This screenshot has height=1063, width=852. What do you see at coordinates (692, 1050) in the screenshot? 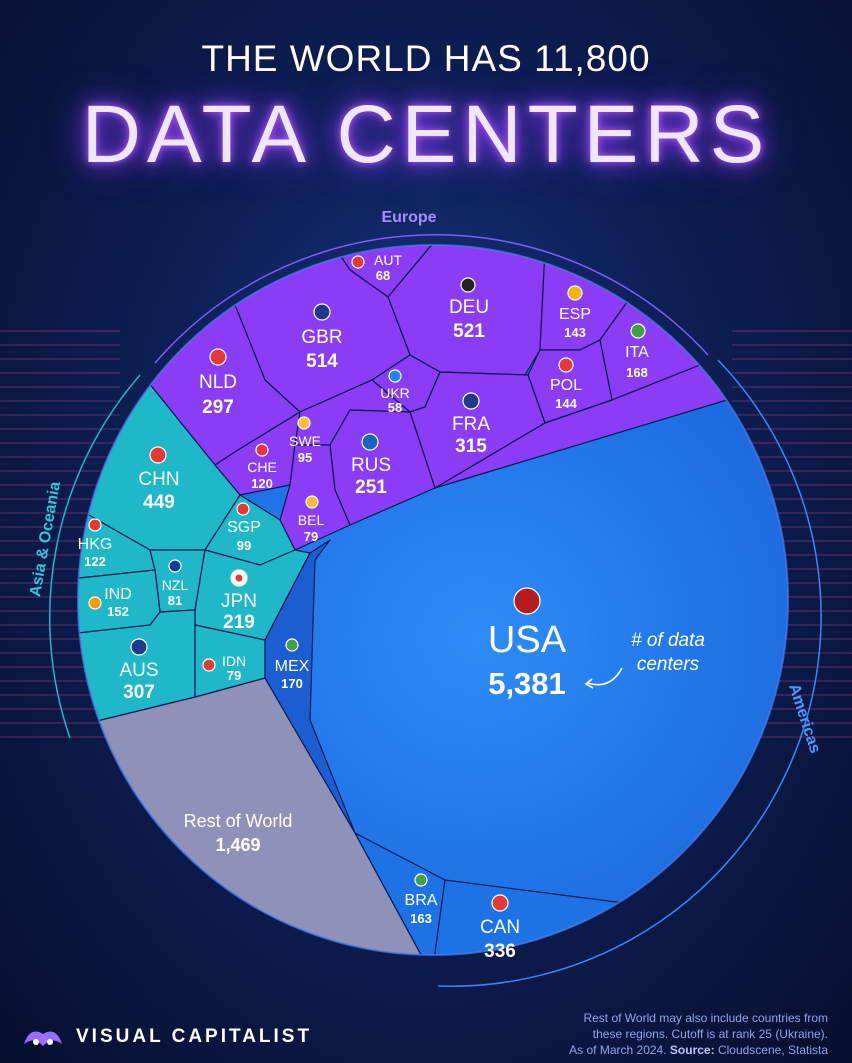
I see `footnote-source-label: Source:` at bounding box center [692, 1050].